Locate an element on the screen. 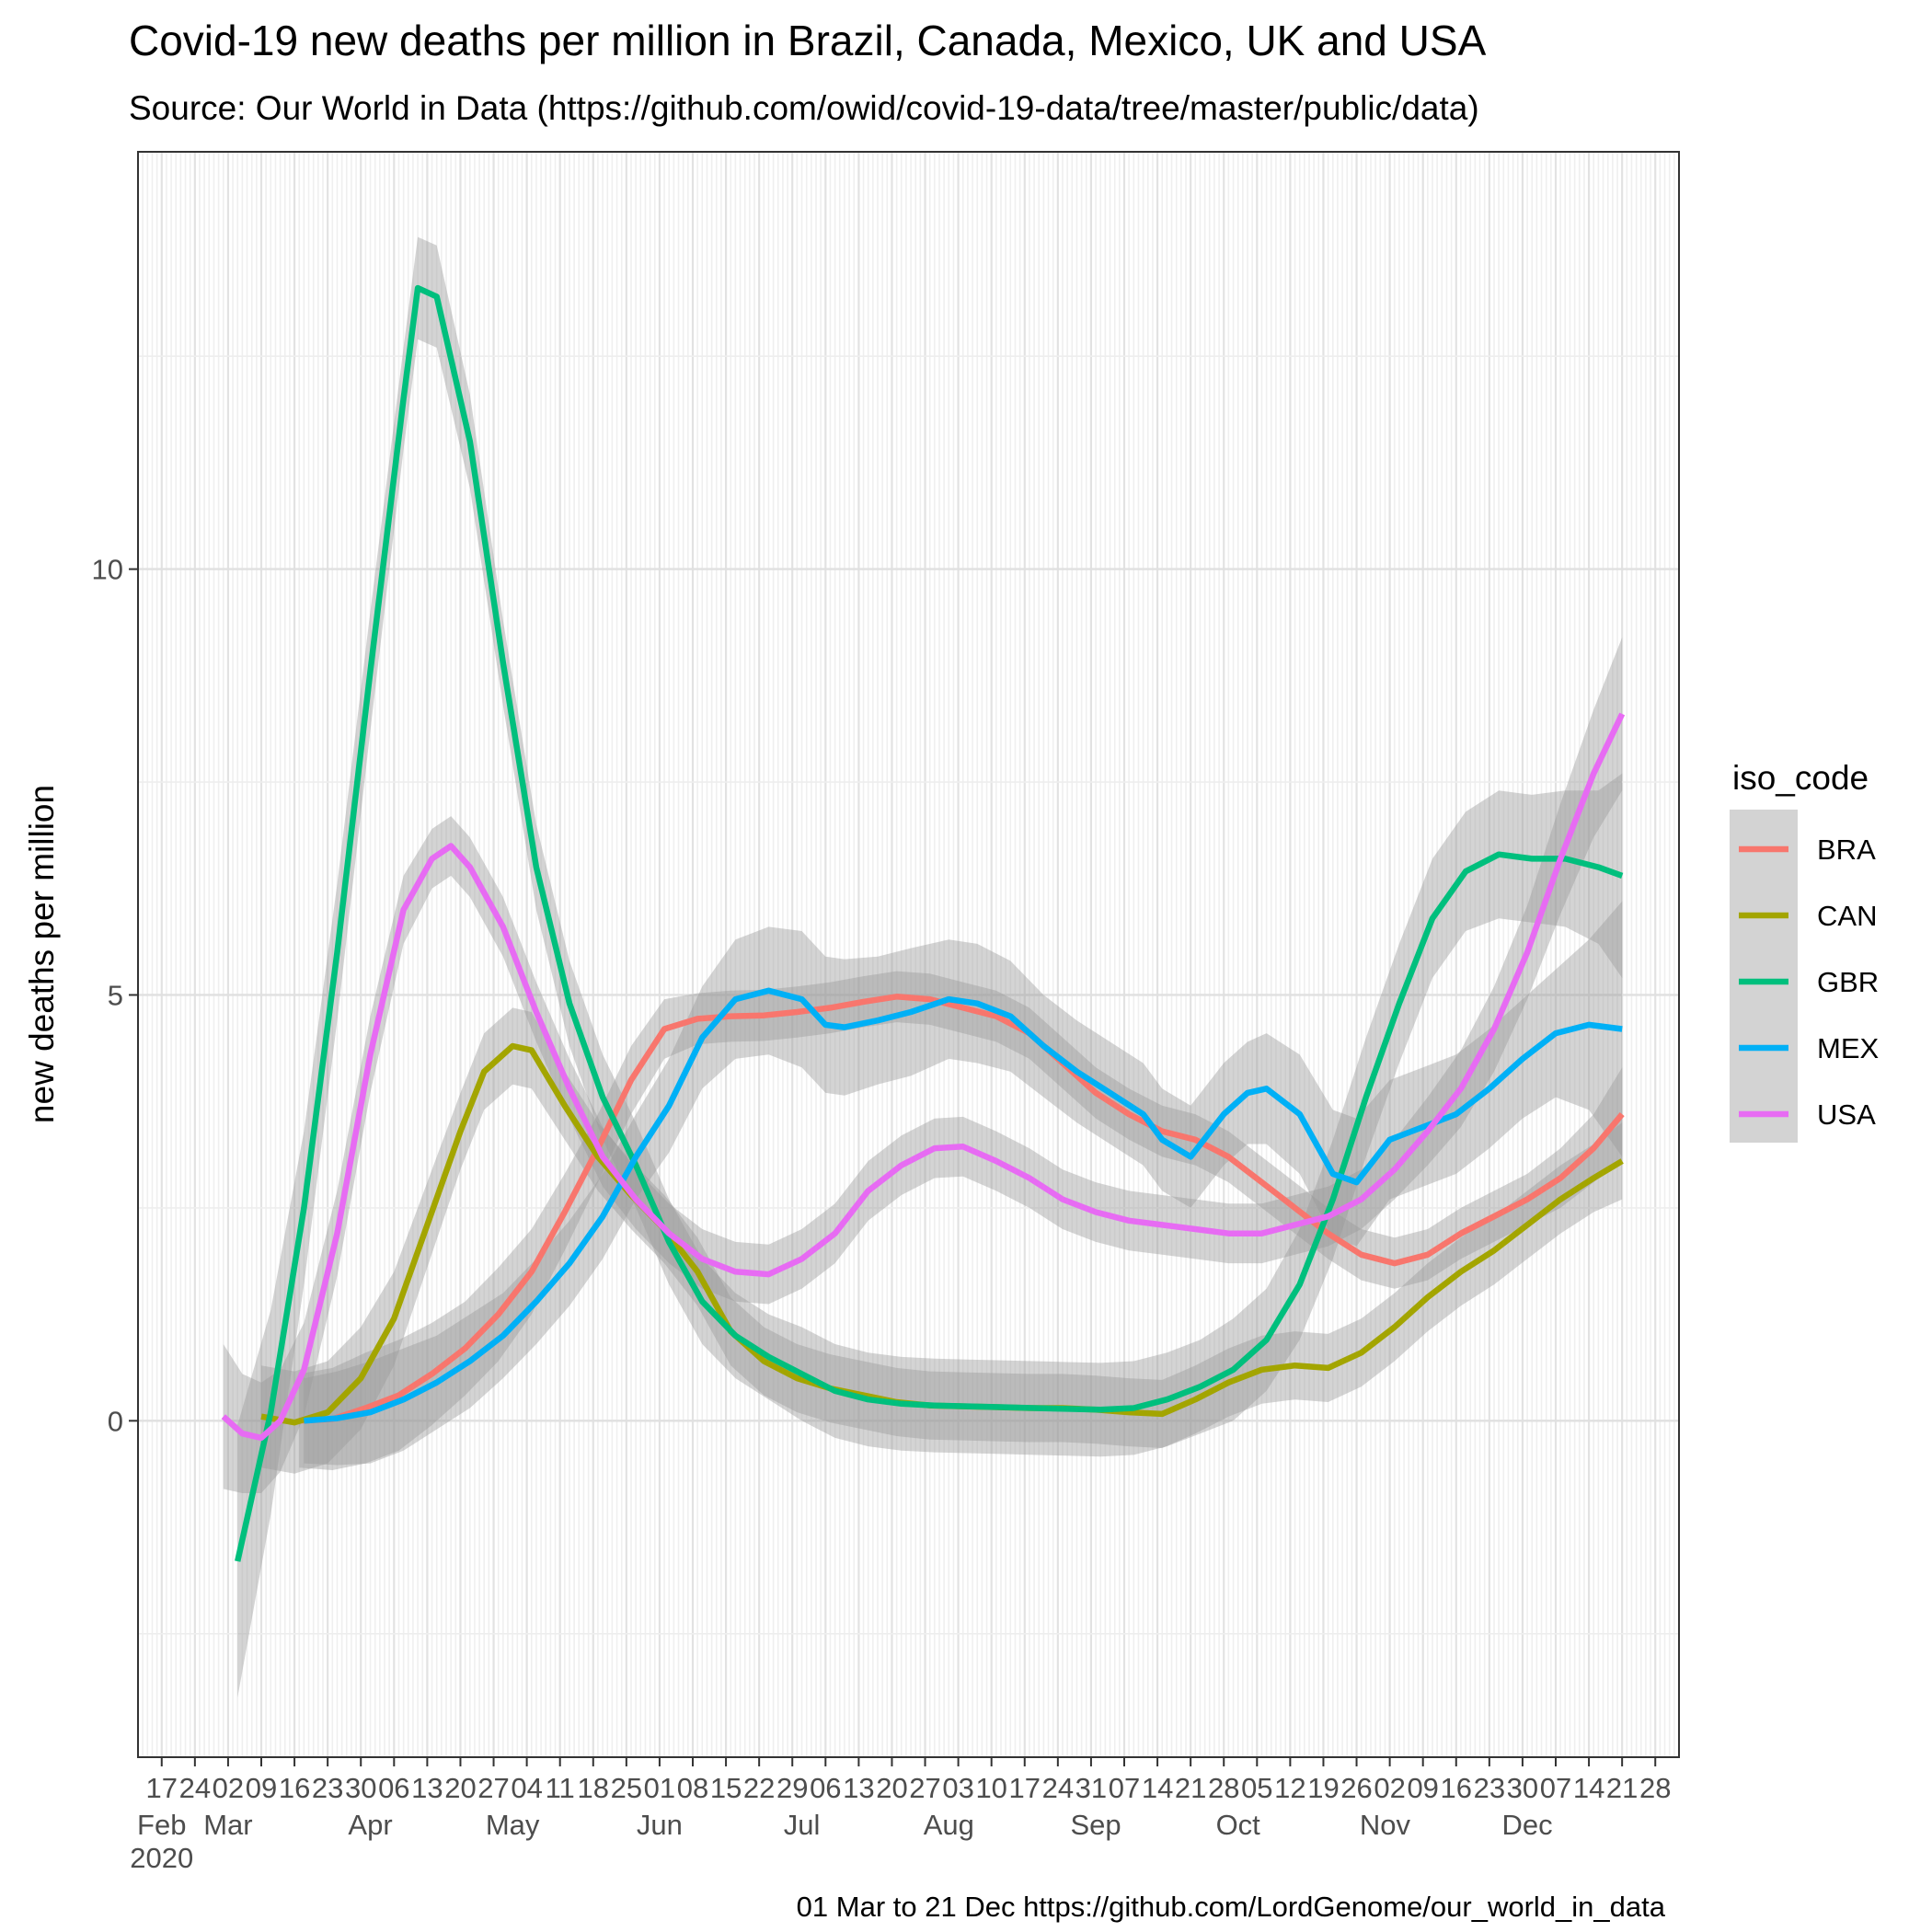 This screenshot has height=1932, width=1932. y-tick-label: 5 is located at coordinates (115, 995).